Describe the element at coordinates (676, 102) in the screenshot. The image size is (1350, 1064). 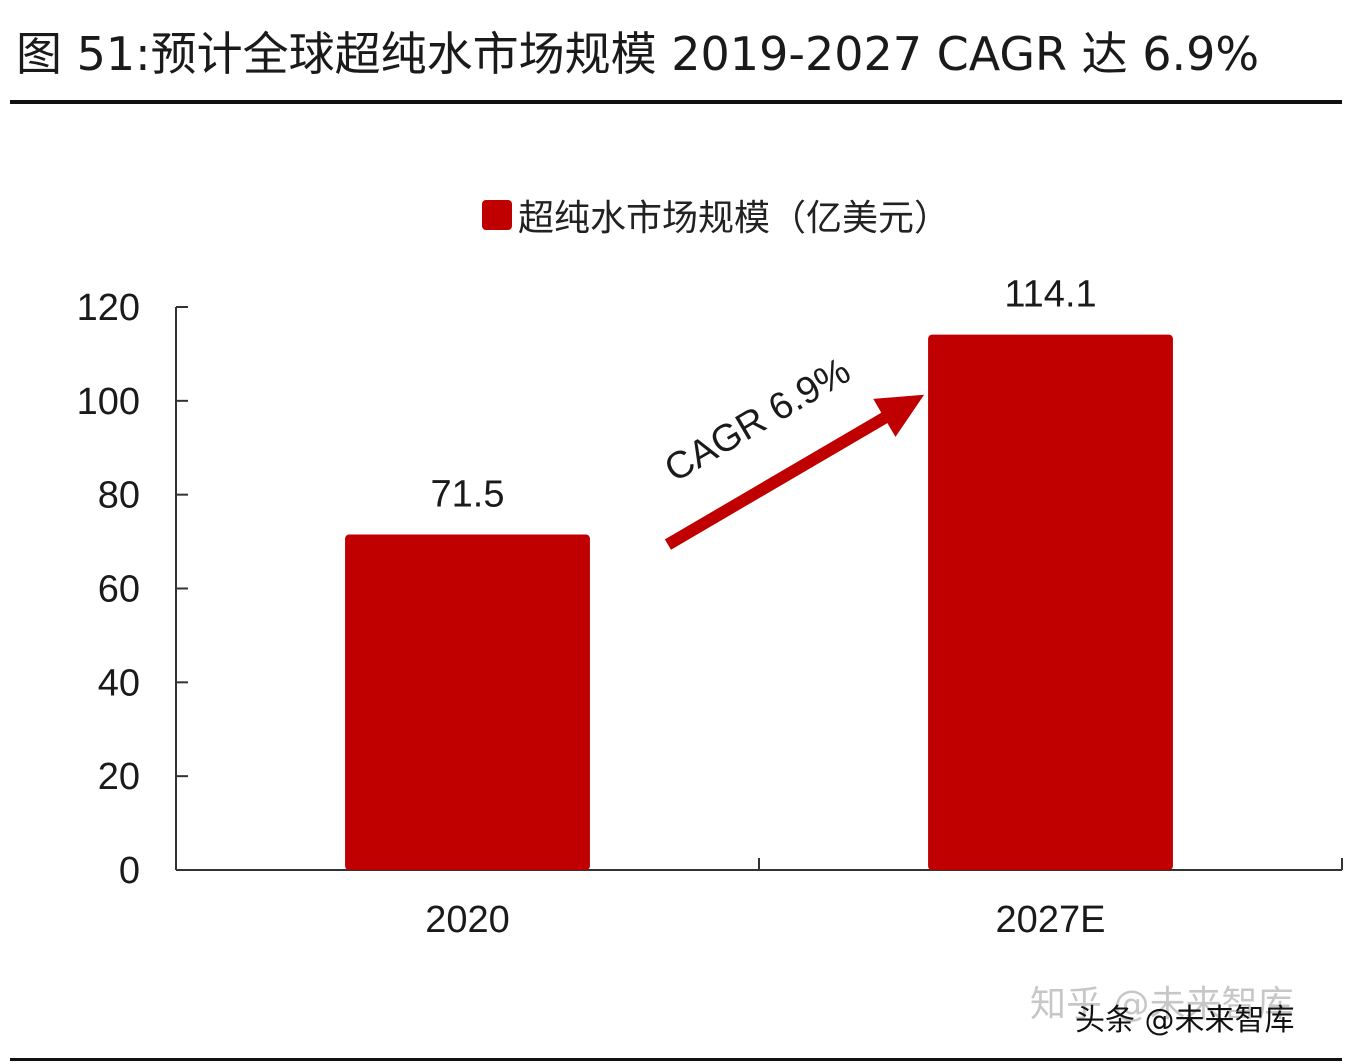
I see `title-divider` at that location.